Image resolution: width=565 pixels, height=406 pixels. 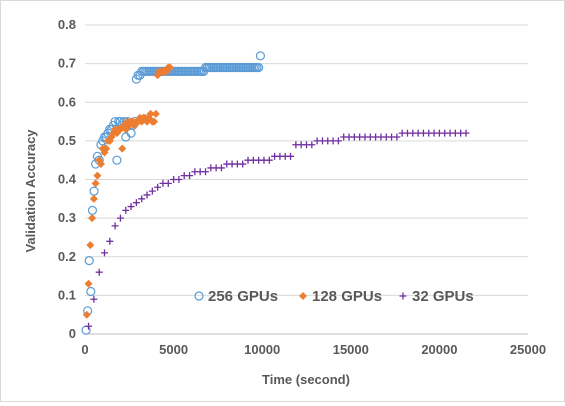 I want to click on legend-label: 128 GPUs, so click(x=347, y=296).